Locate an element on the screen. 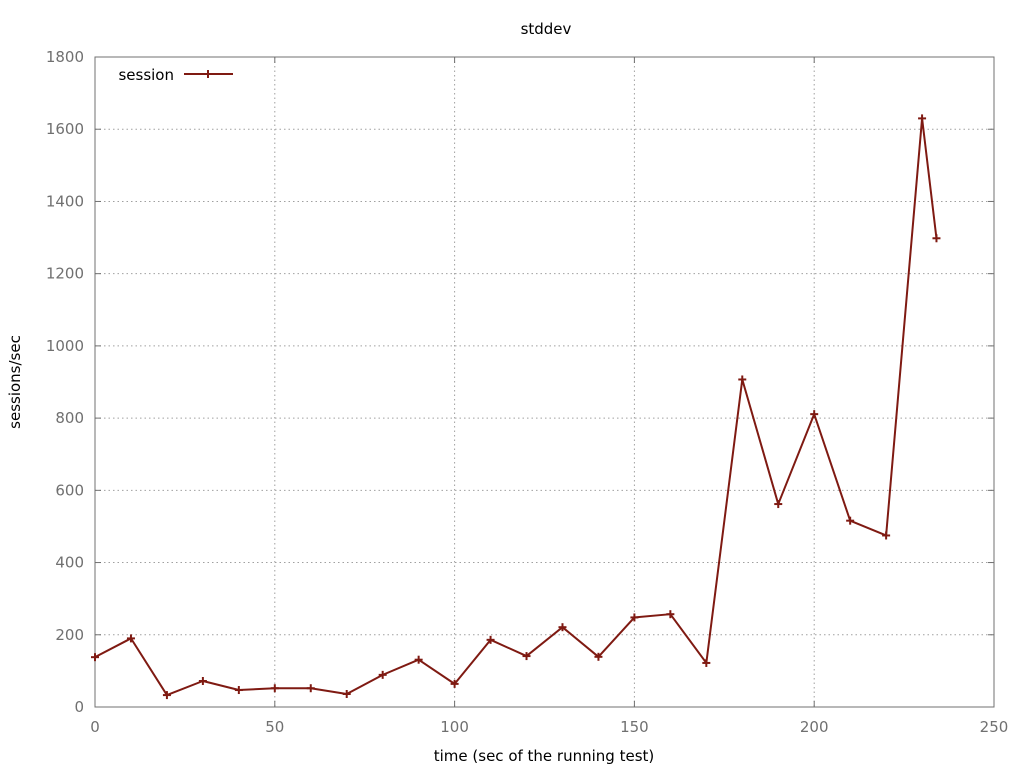 The image size is (1024, 772). y-tick-label: 200 is located at coordinates (69, 635).